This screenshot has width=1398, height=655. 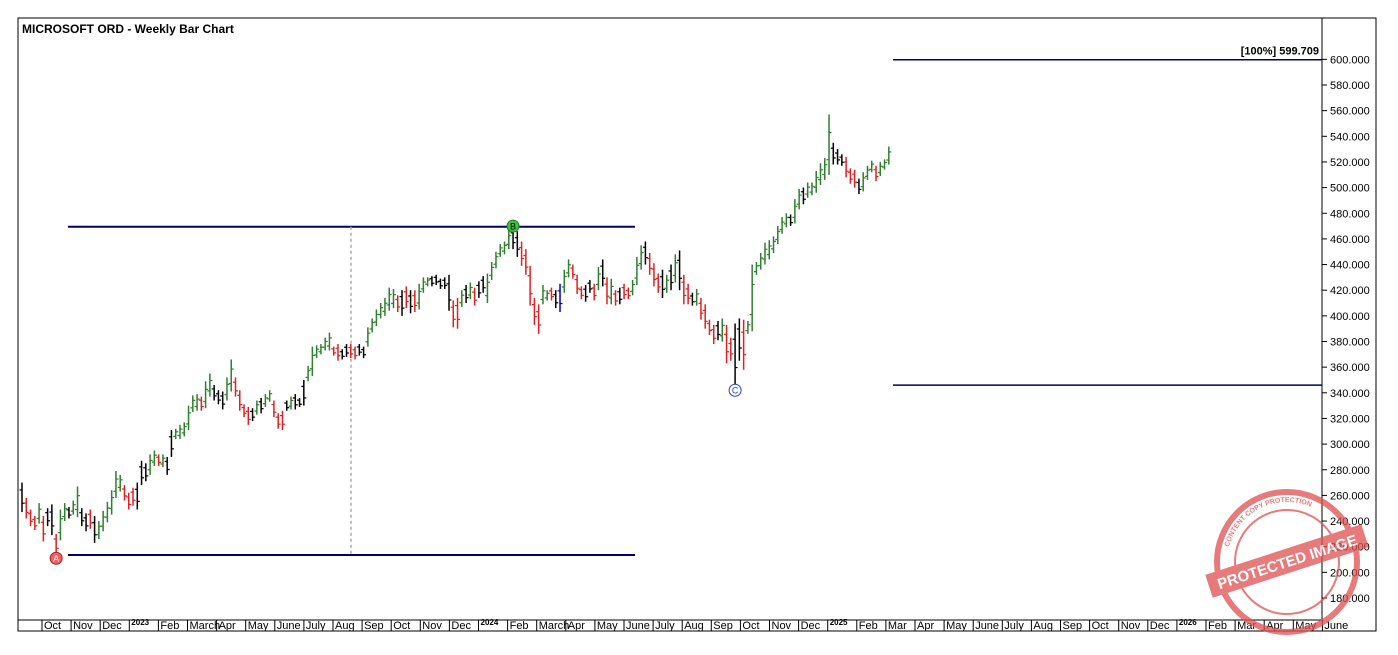 What do you see at coordinates (1350, 343) in the screenshot?
I see `y-tick-label: 380.000` at bounding box center [1350, 343].